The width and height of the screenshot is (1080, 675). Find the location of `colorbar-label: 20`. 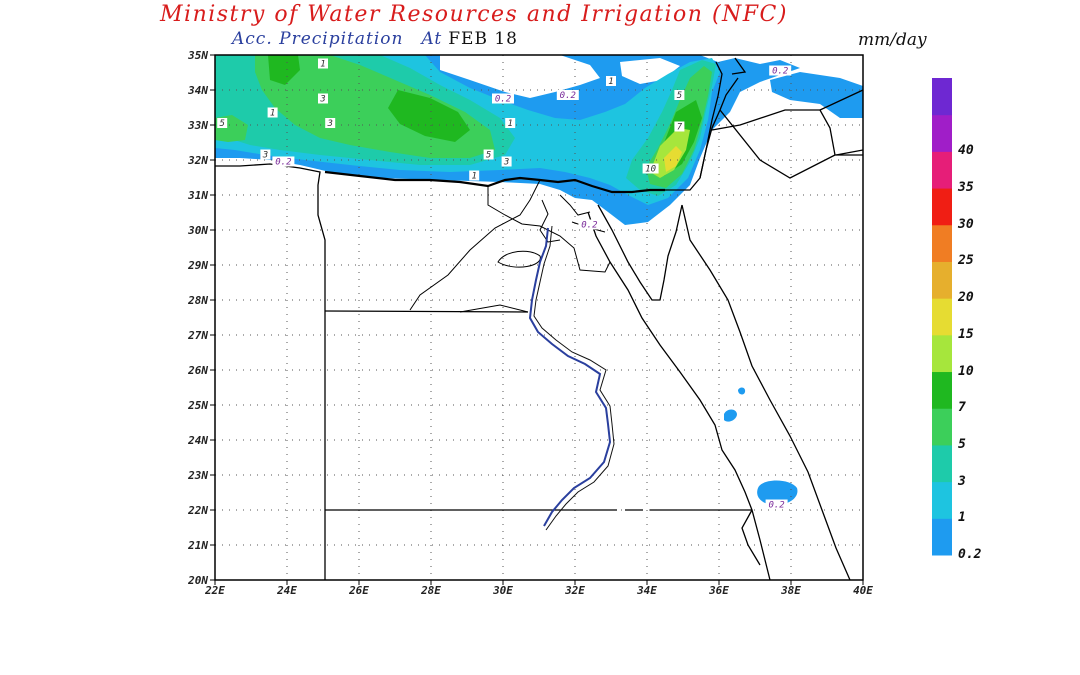

colorbar-label: 20 is located at coordinates (966, 298).